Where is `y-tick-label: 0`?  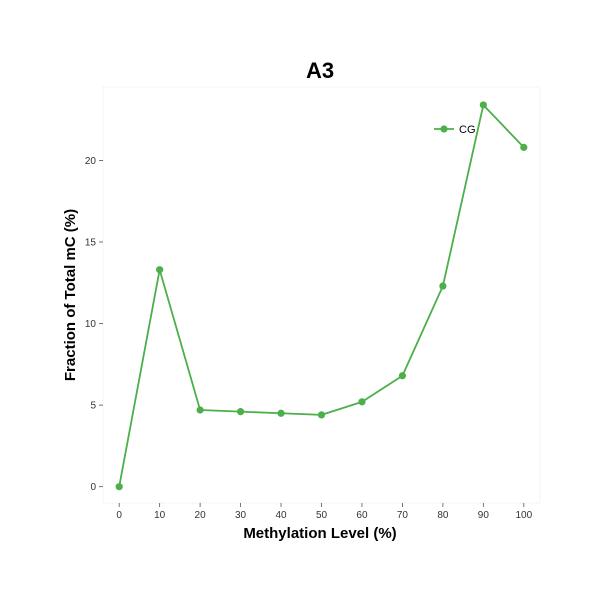 y-tick-label: 0 is located at coordinates (93, 487).